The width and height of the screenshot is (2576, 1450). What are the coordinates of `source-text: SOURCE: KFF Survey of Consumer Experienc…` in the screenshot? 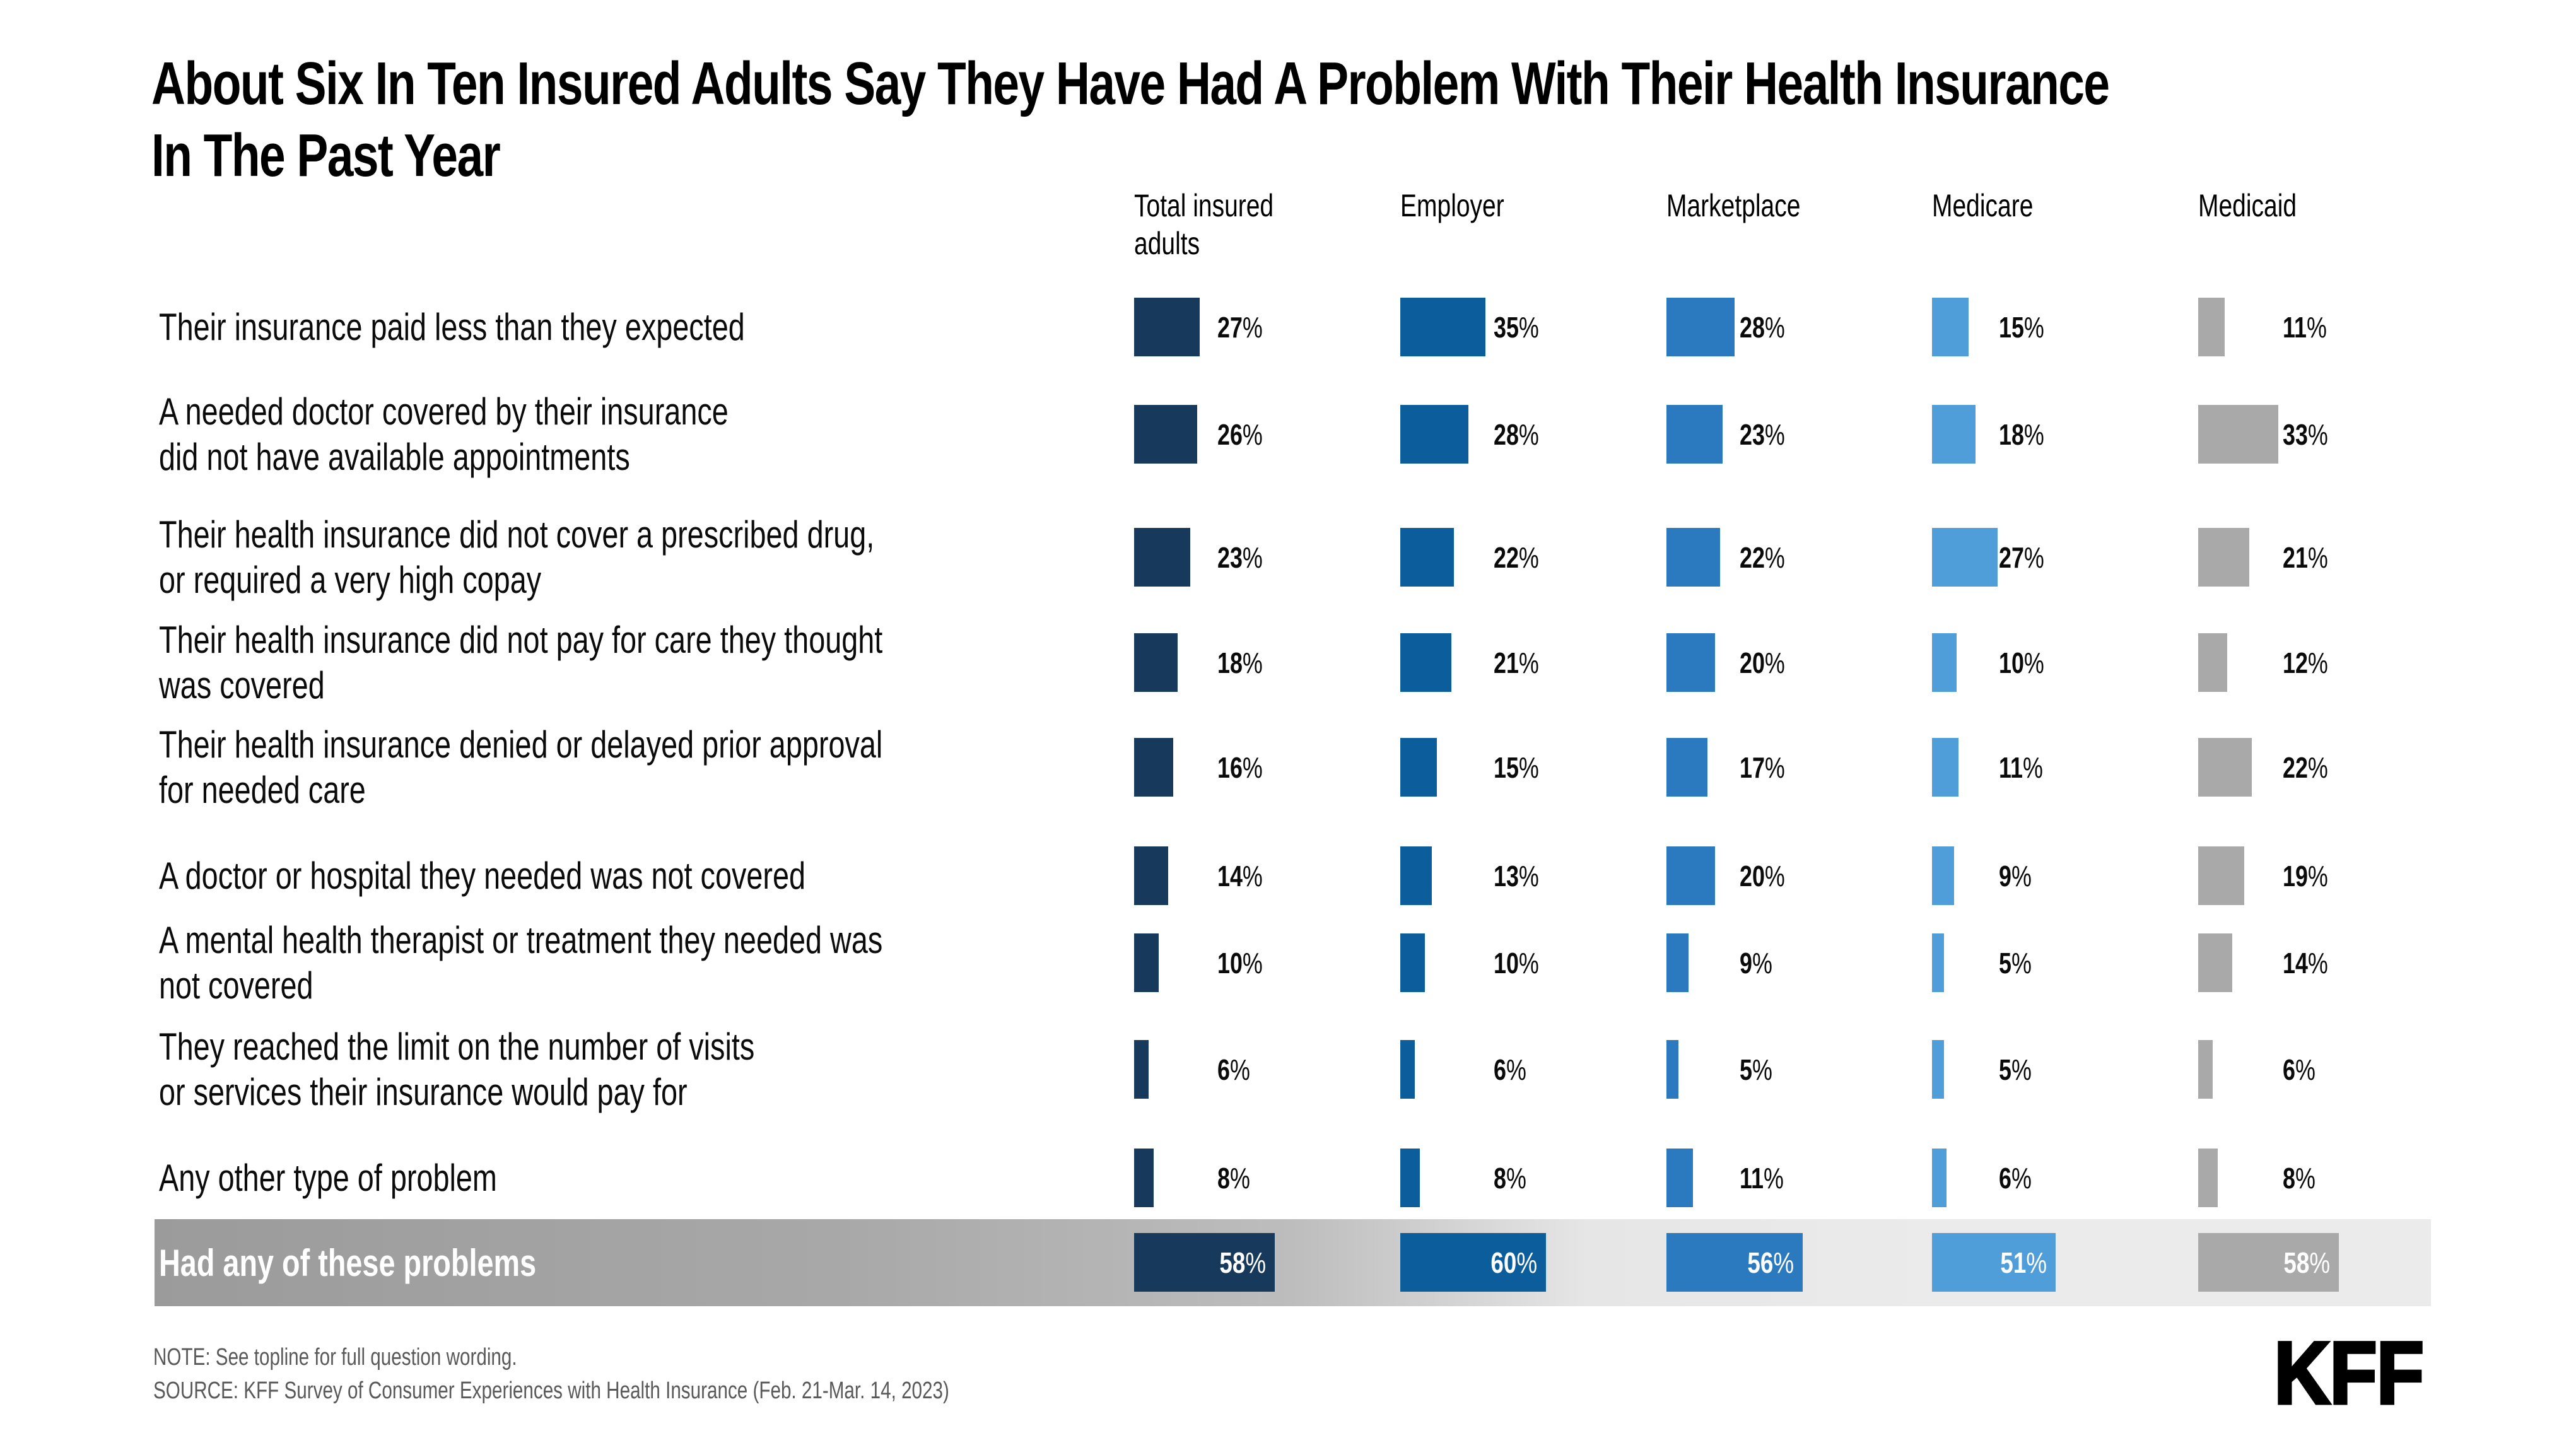 It's located at (551, 1390).